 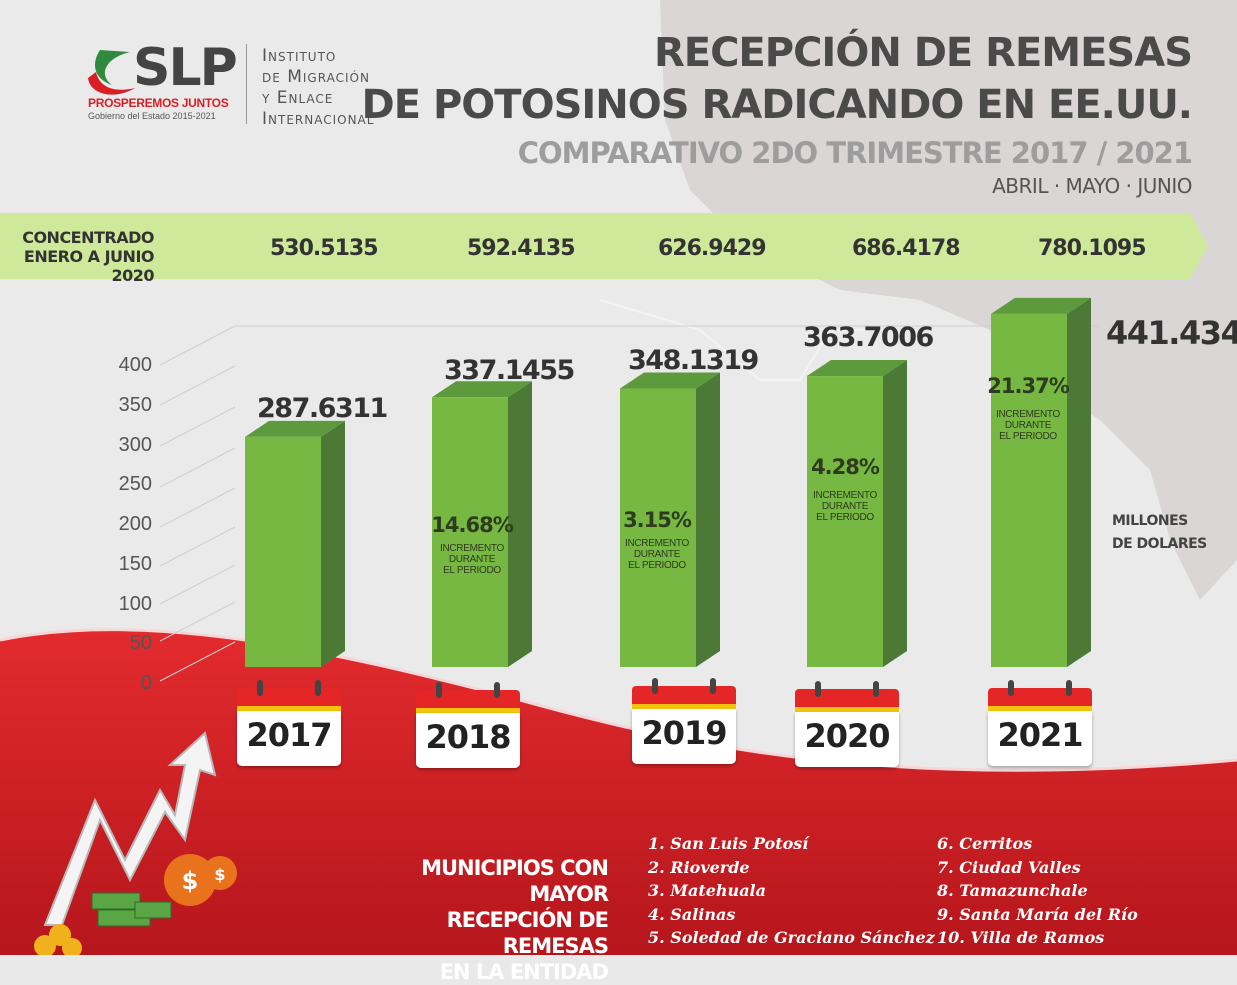 What do you see at coordinates (527, 933) in the screenshot?
I see `municipios-title-line: RECEPCIÓN DE REMESAS` at bounding box center [527, 933].